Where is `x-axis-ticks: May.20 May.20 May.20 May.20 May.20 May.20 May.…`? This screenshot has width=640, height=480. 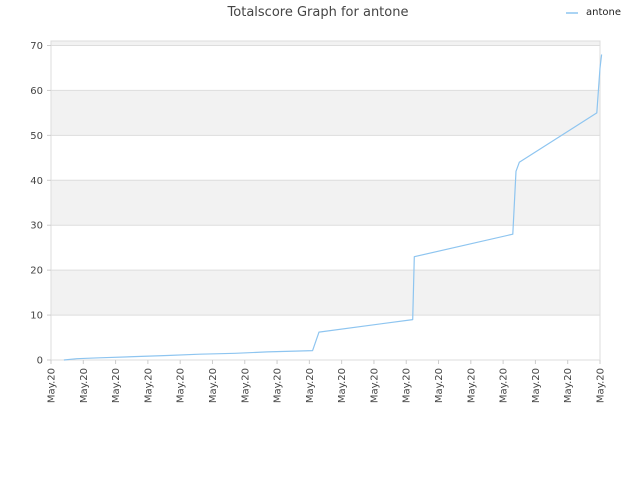
x-axis-ticks: May.20 May.20 May.20 May.20 May.20 May.20 May.… is located at coordinates (327, 381).